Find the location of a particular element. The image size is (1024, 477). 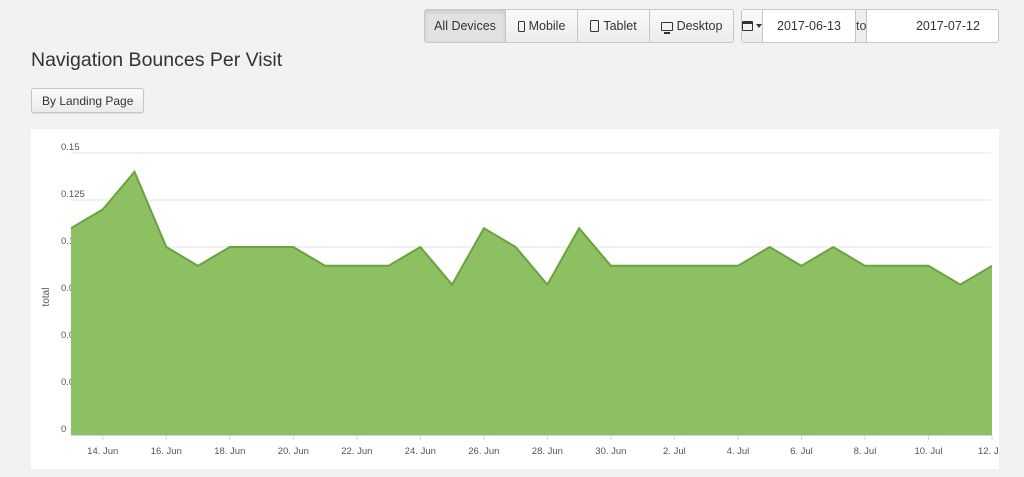

y-tick-label: 0.125 is located at coordinates (73, 194).